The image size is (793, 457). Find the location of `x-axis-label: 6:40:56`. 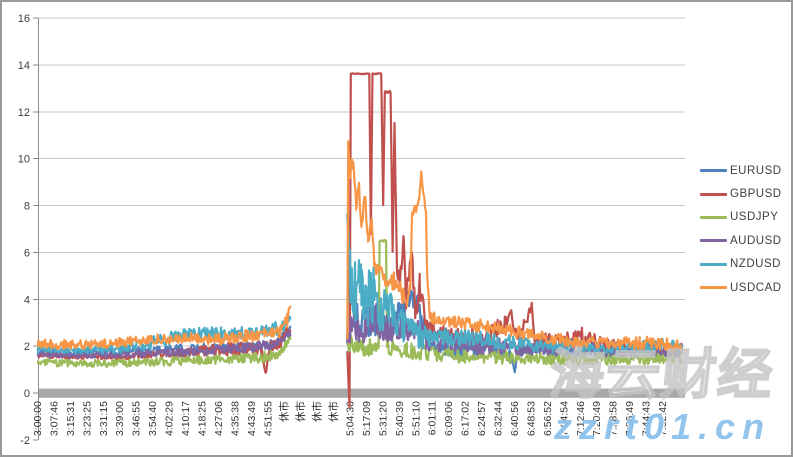

x-axis-label: 6:40:56 is located at coordinates (515, 418).